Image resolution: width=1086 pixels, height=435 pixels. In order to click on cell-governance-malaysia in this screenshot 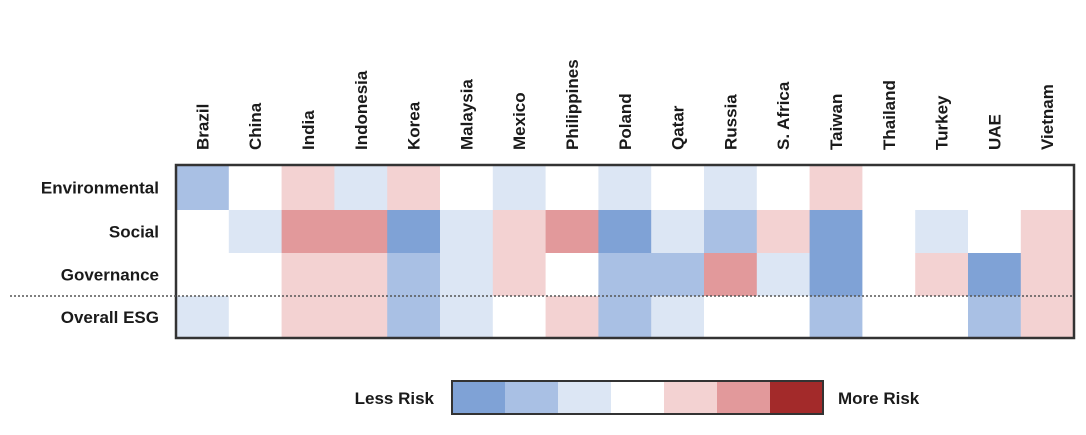, I will do `click(467, 275)`.